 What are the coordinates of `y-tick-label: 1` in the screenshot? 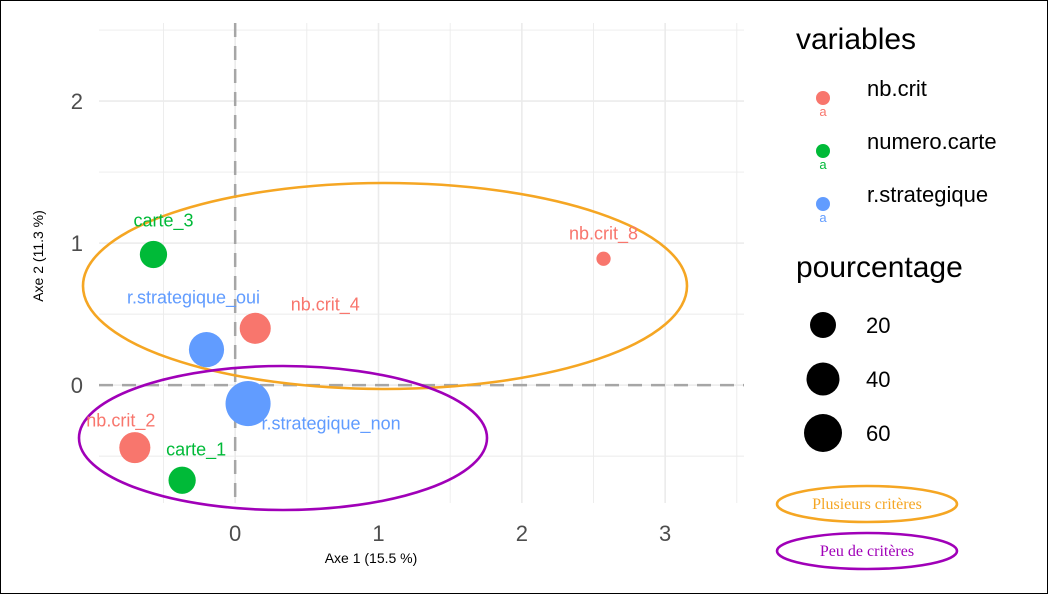 It's located at (77, 243).